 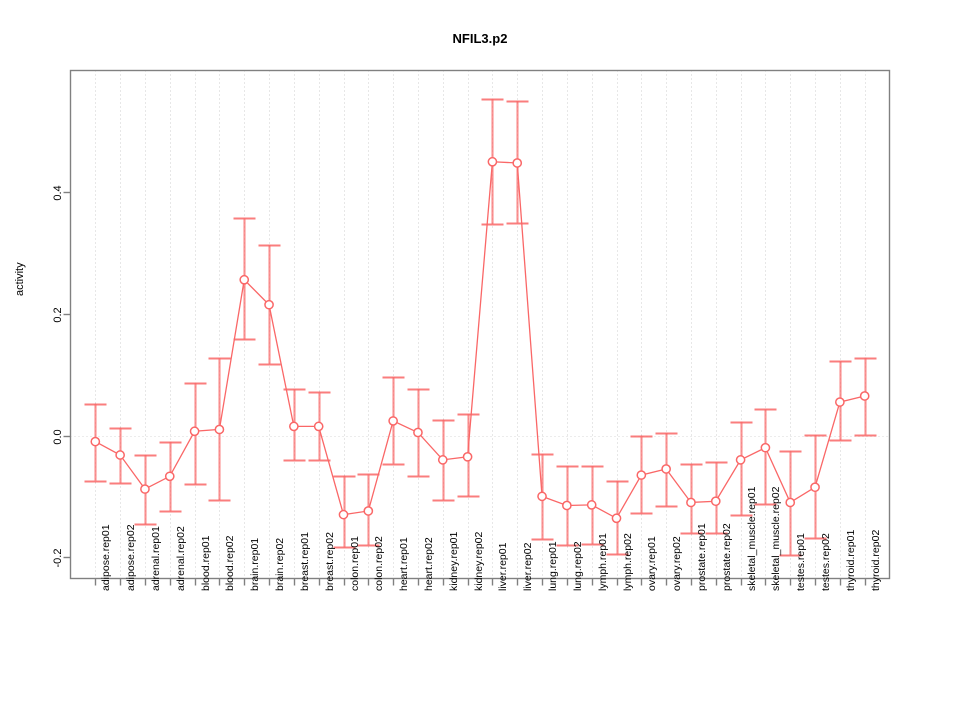 What do you see at coordinates (229, 563) in the screenshot?
I see `x-tick-label: blood.rep02` at bounding box center [229, 563].